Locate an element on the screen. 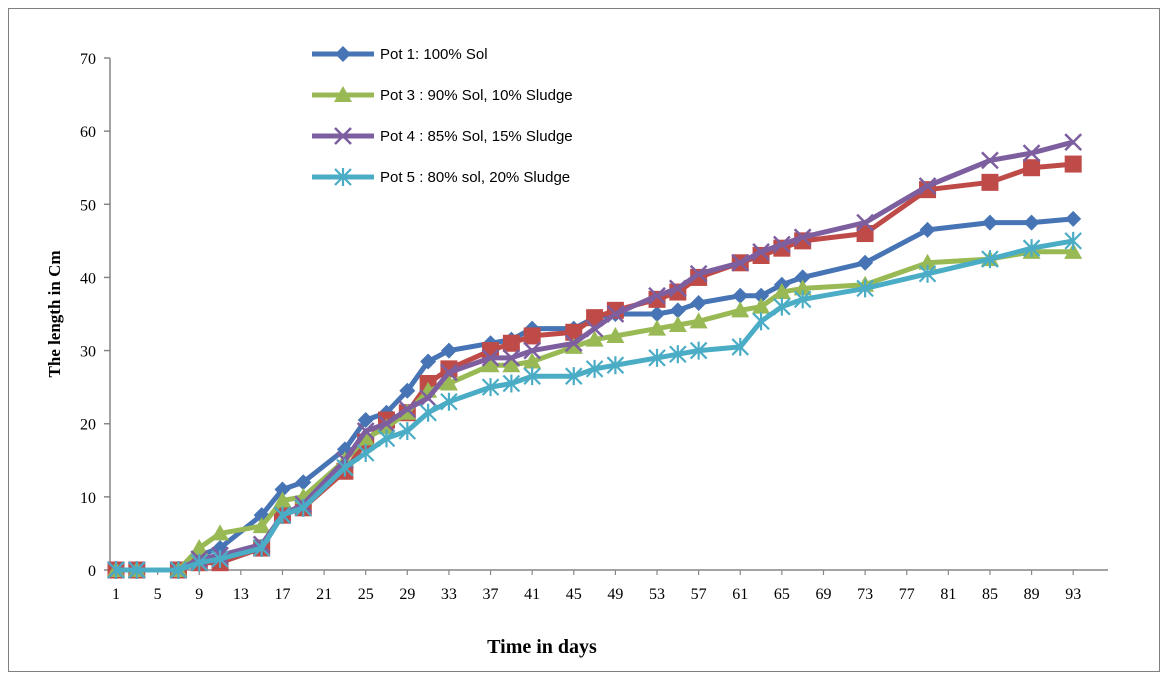 Image resolution: width=1171 pixels, height=682 pixels. x-axis-title: Time in days is located at coordinates (542, 647).